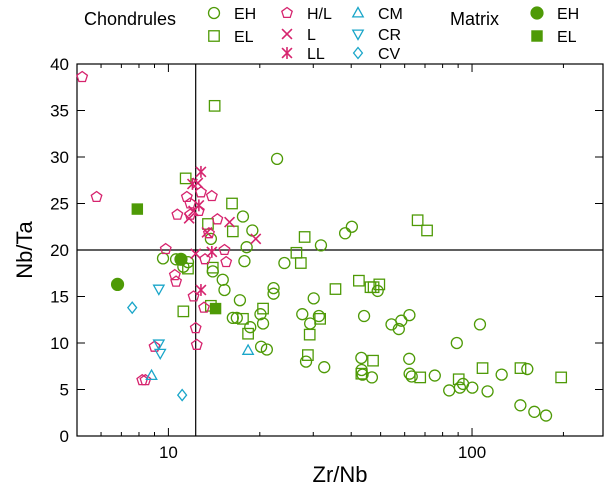  Describe the element at coordinates (159, 322) in the screenshot. I see `series-chondrules-cr` at that location.